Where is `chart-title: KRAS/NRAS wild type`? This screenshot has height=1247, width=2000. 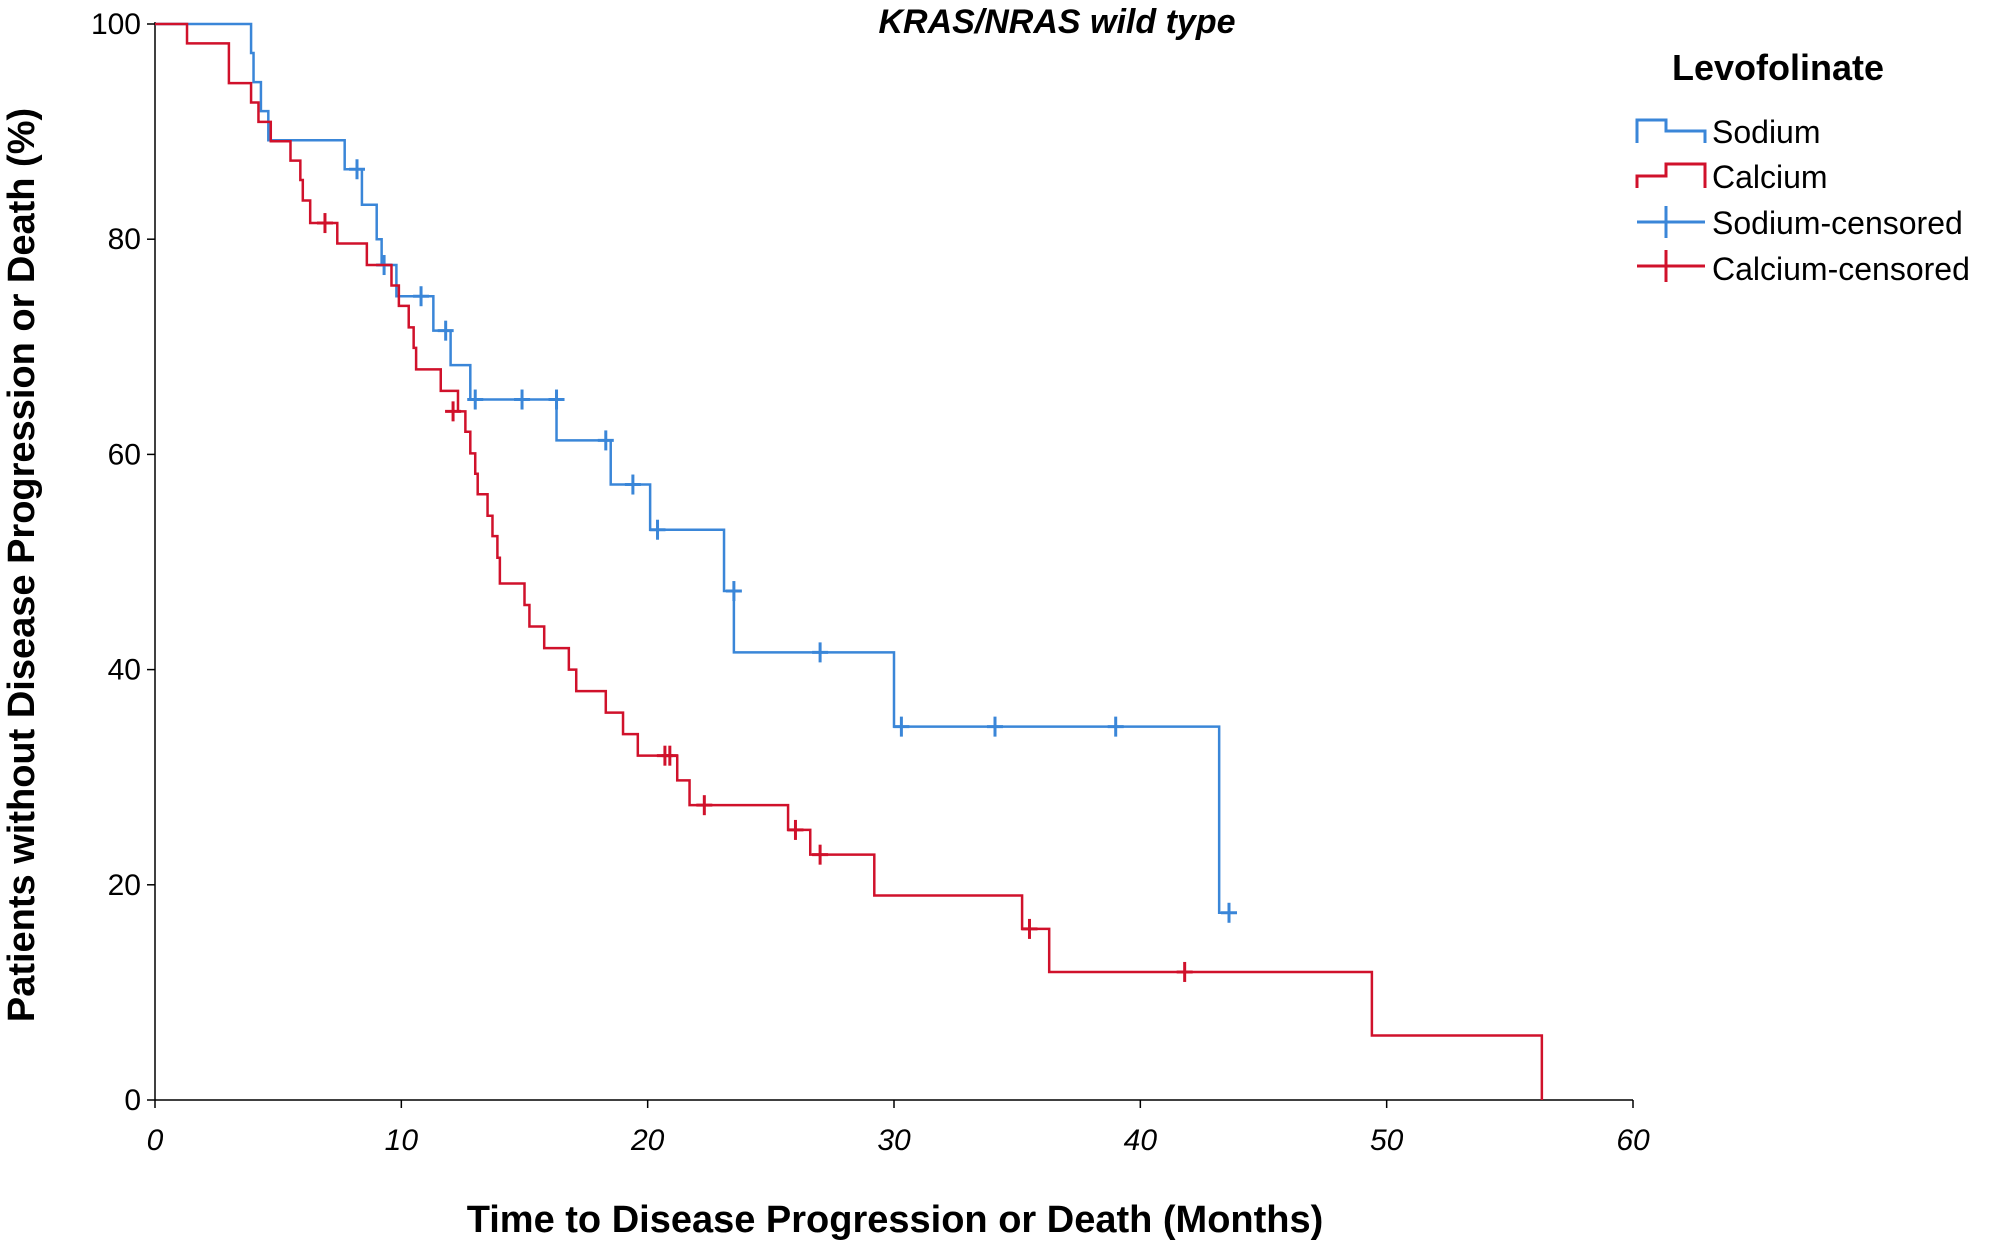 chart-title: KRAS/NRAS wild type is located at coordinates (1056, 22).